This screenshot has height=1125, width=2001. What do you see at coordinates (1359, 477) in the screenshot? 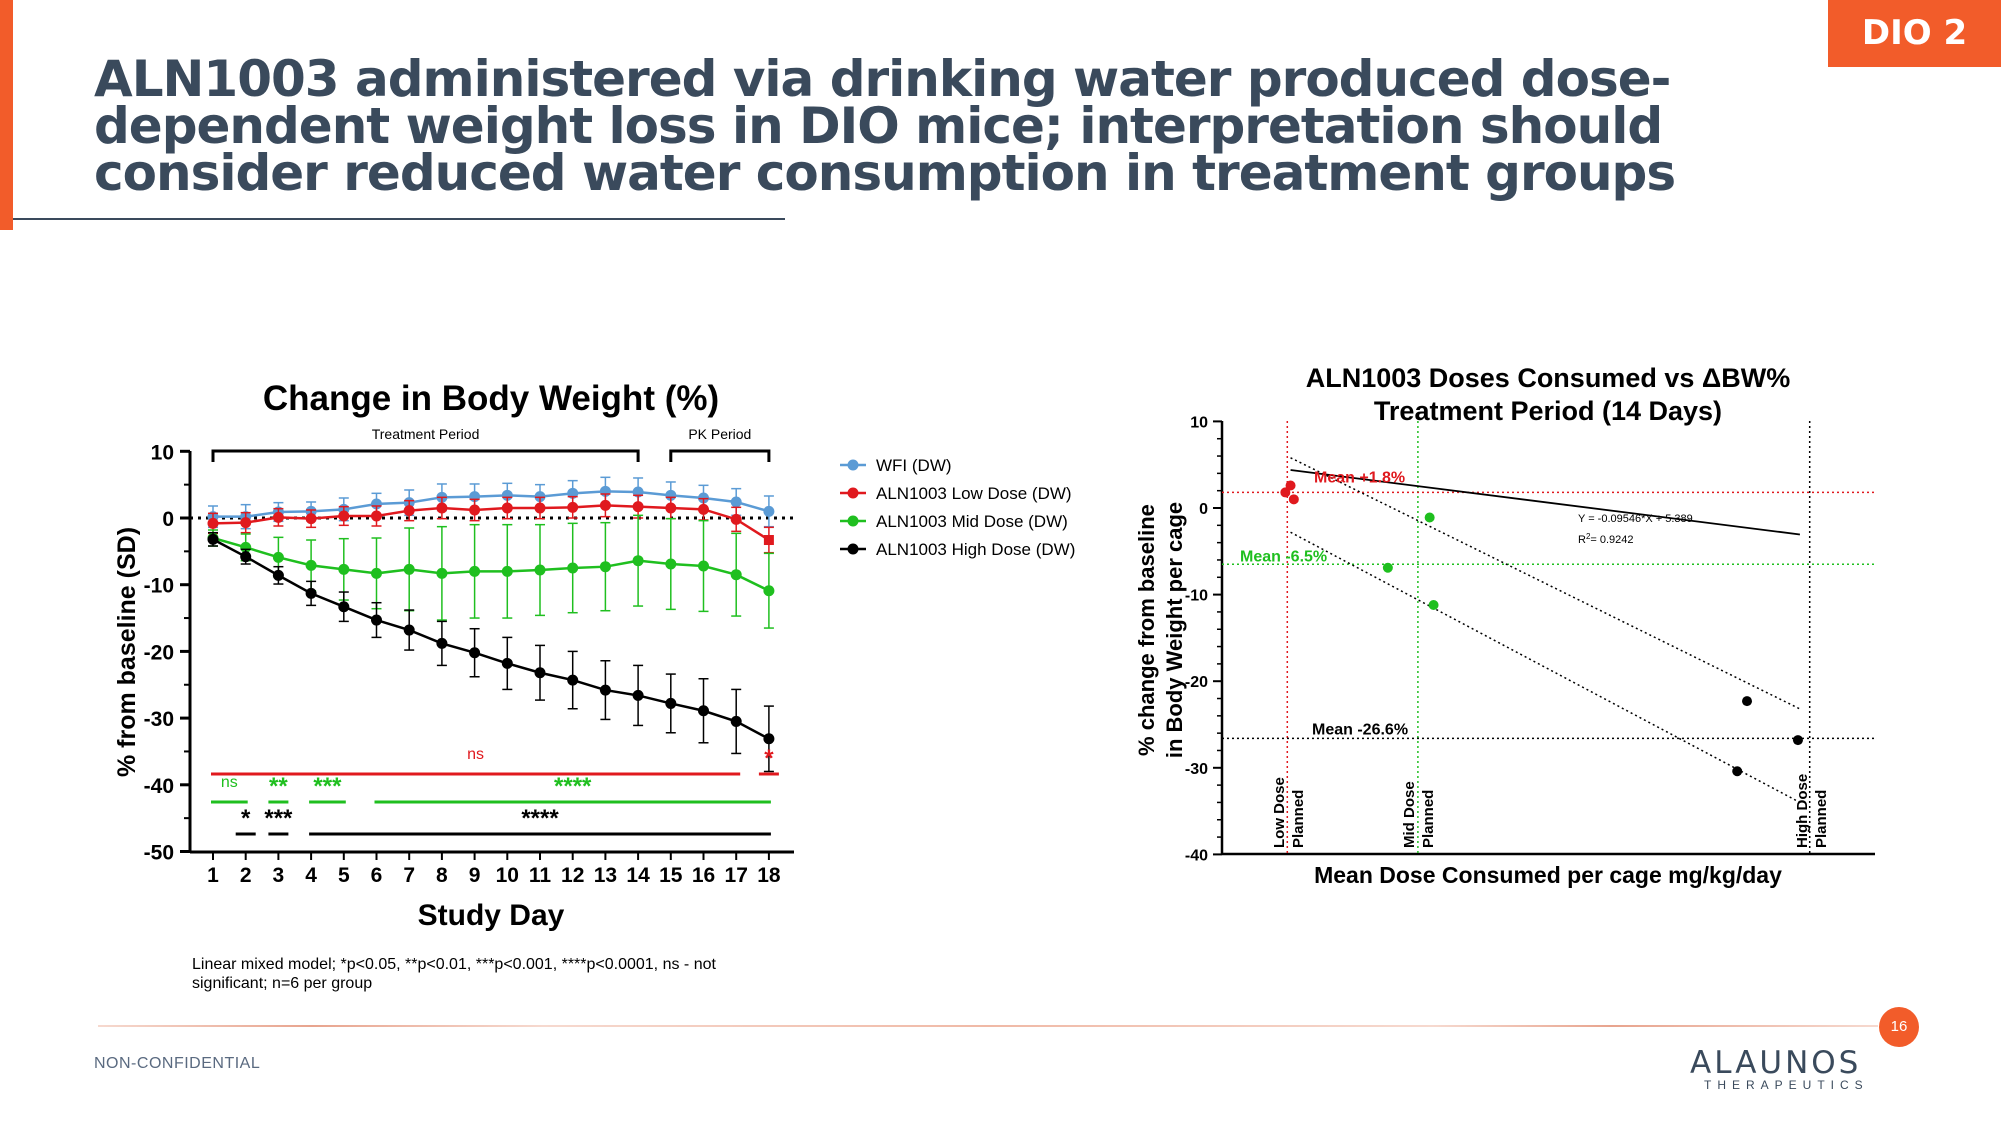
I see `chart2-mean-label: Mean +1.8%` at bounding box center [1359, 477].